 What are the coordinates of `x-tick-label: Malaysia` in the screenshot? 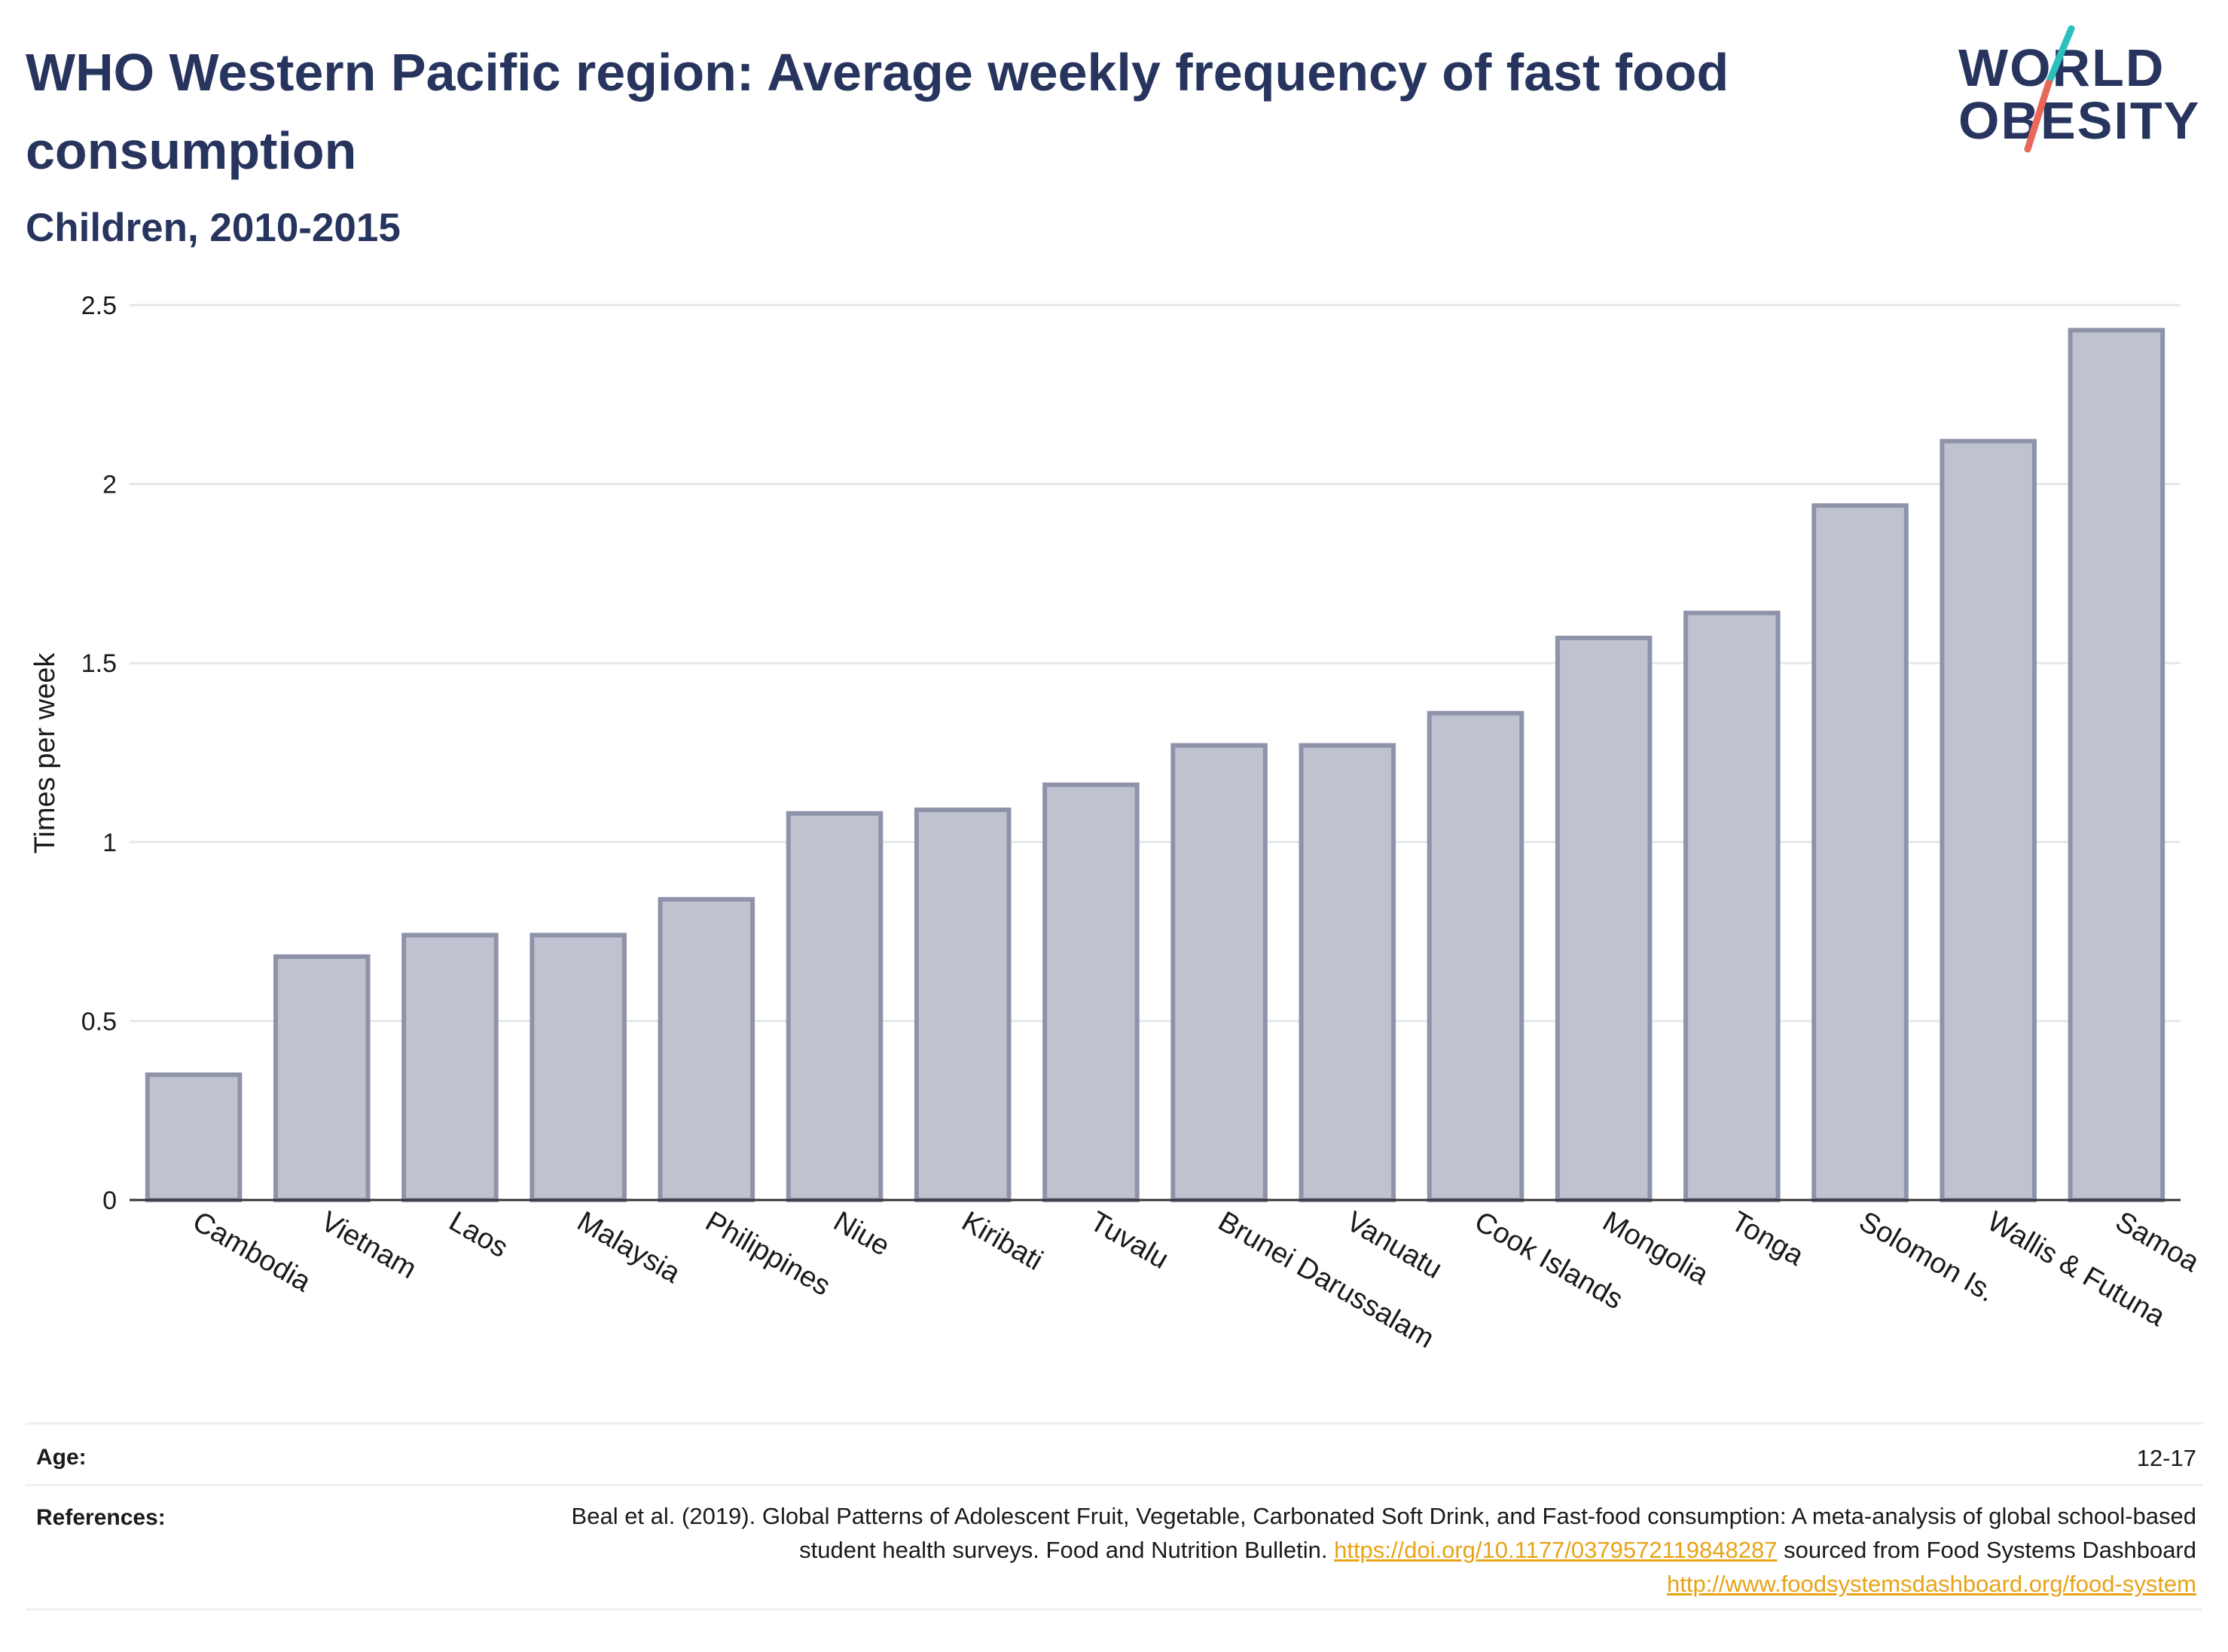 It's located at (629, 1247).